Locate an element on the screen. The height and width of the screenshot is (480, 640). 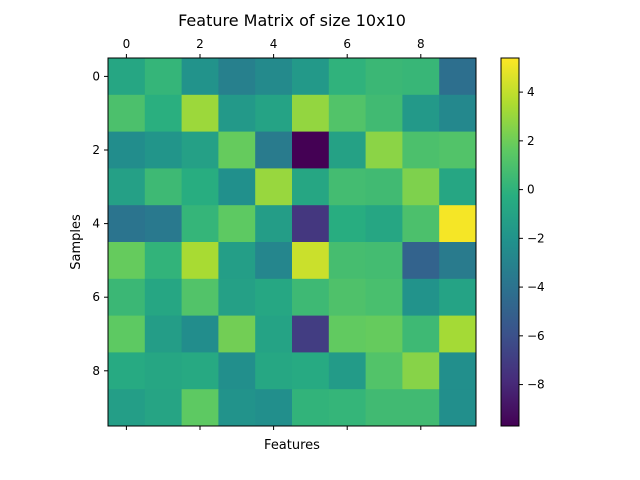
heatmap-cell-r4-c1 is located at coordinates (163, 224).